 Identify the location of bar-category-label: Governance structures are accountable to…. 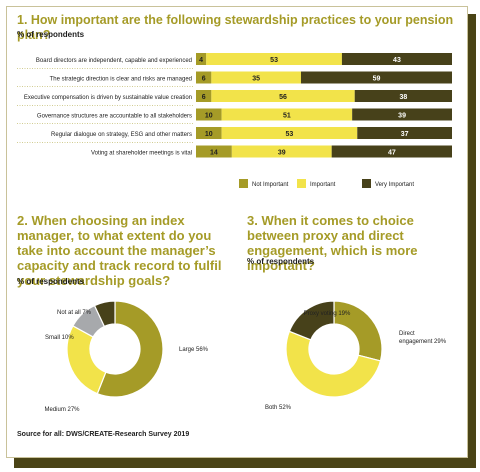
(114, 117).